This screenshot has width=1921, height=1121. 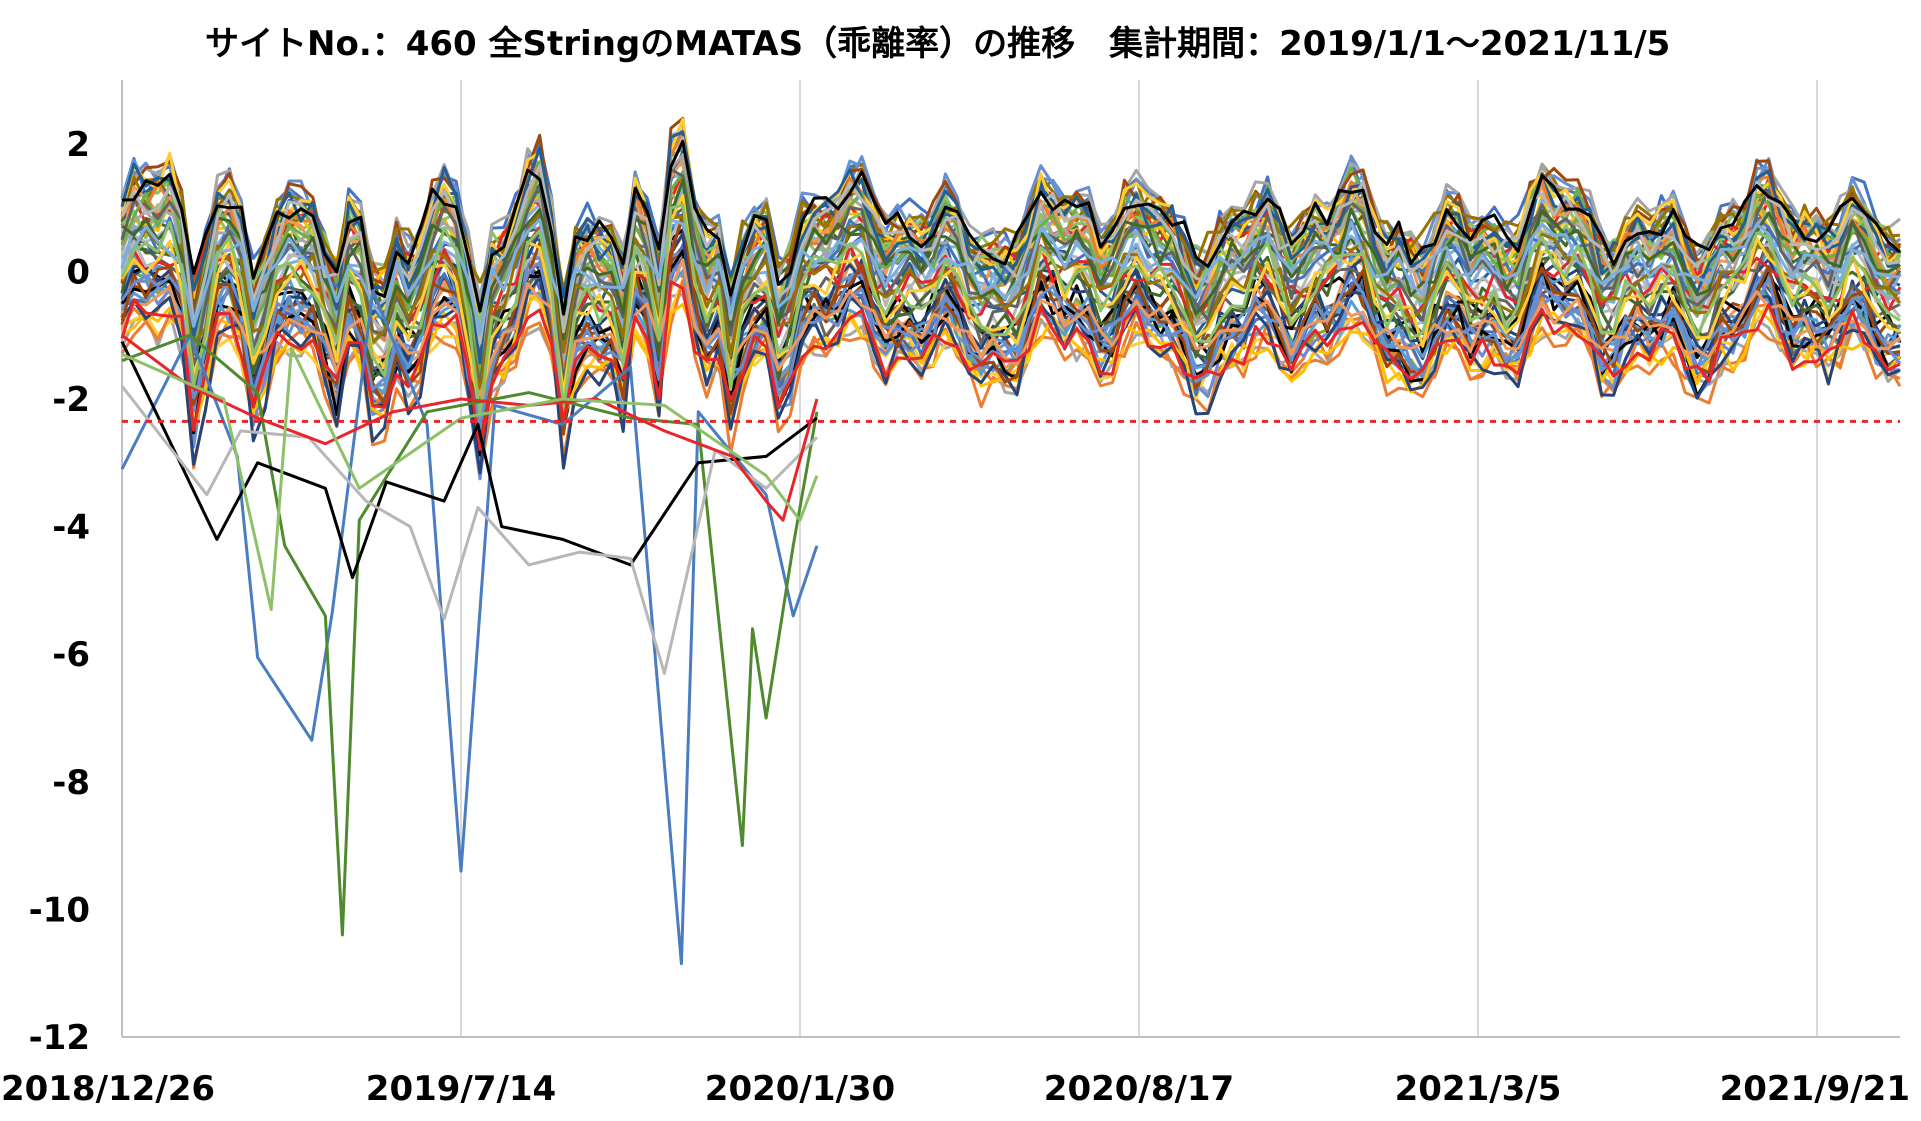 What do you see at coordinates (78, 272) in the screenshot?
I see `y-tick-label: 0` at bounding box center [78, 272].